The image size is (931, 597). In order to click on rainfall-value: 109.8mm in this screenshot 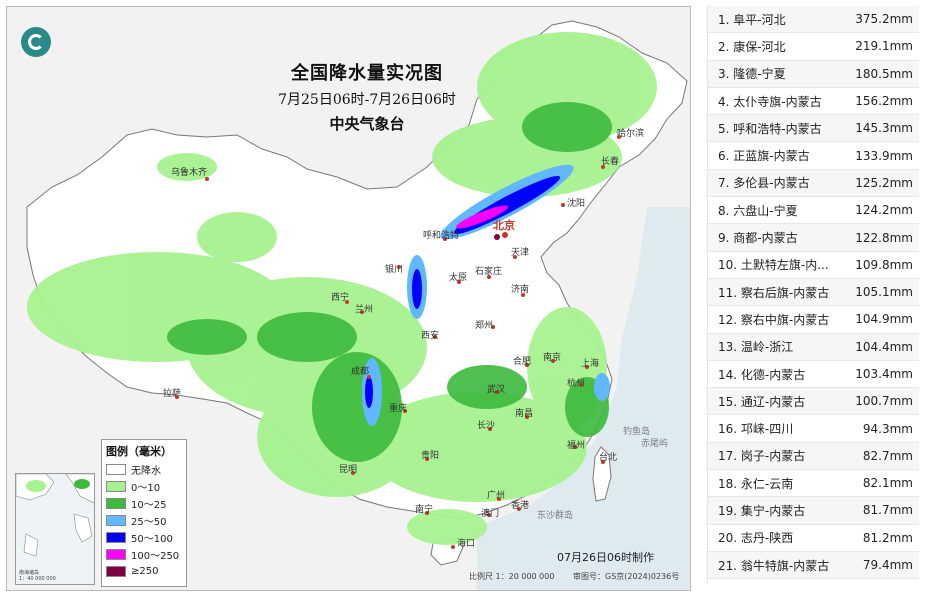, I will do `click(884, 264)`.